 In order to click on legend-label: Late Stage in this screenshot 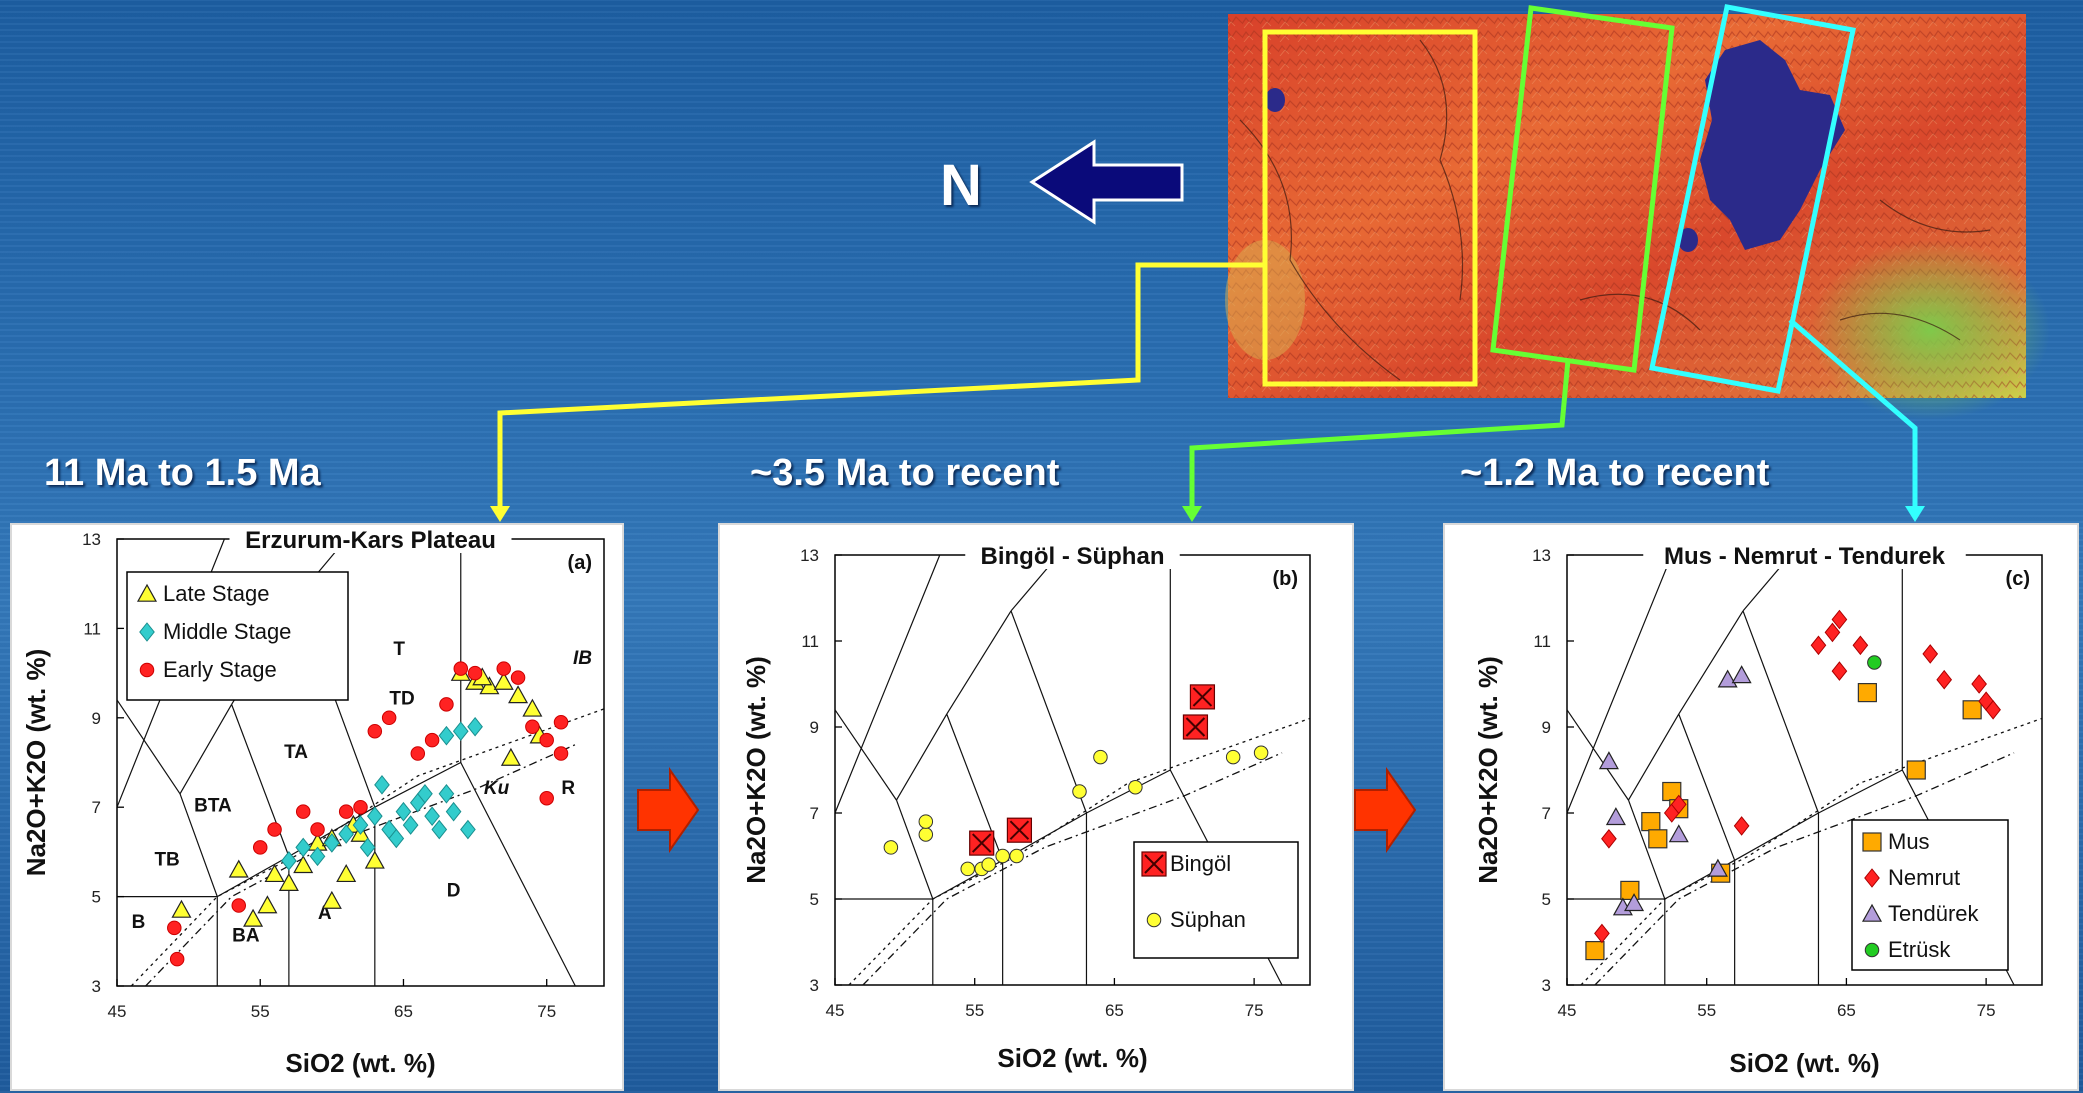, I will do `click(216, 593)`.